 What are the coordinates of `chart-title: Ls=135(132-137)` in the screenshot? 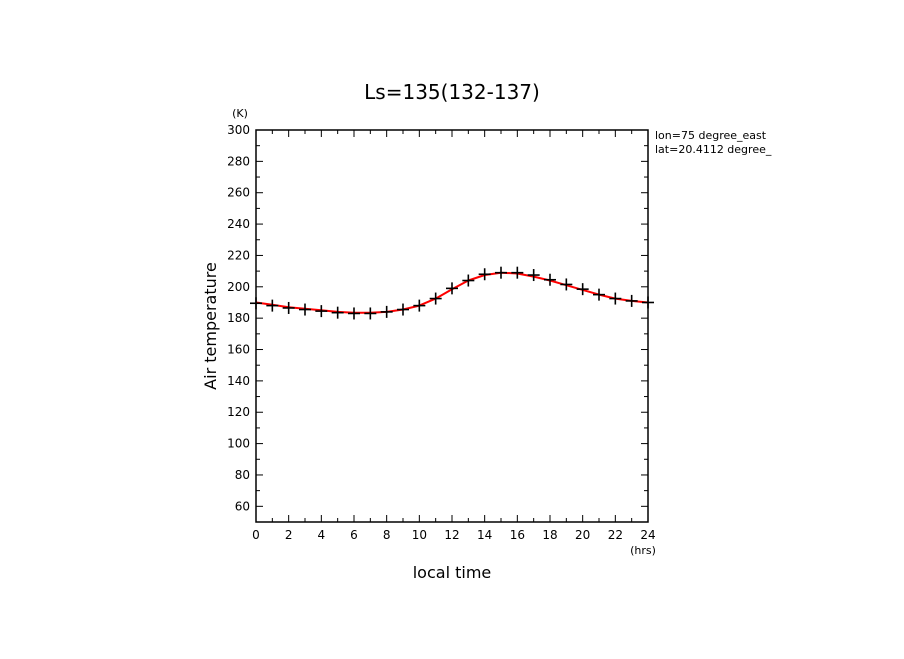 It's located at (452, 92).